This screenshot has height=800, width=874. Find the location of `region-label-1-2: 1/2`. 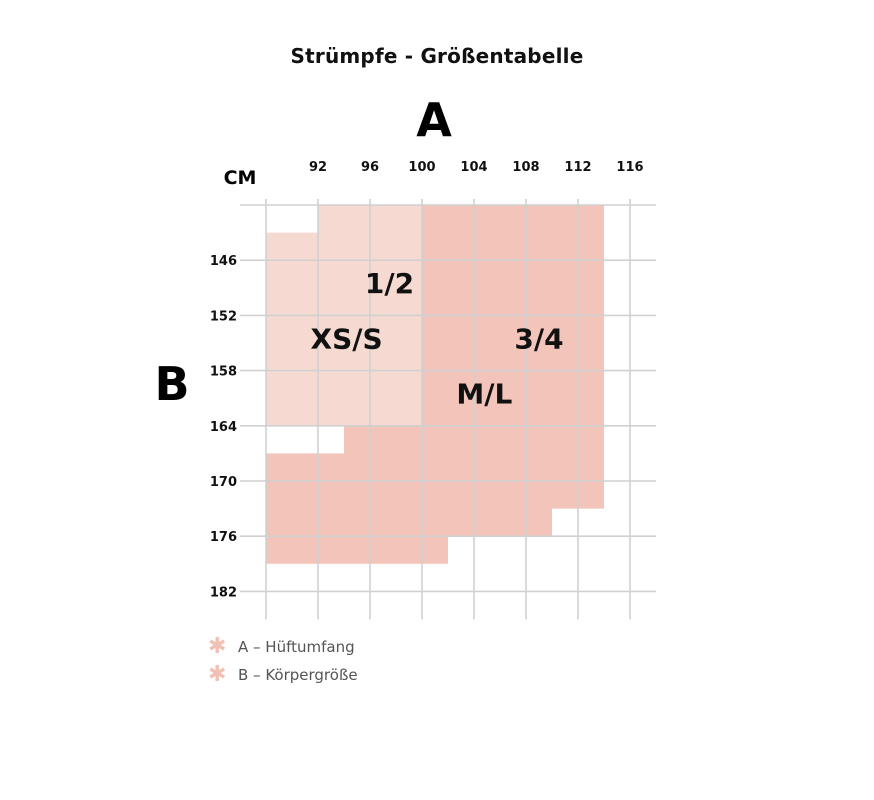

region-label-1-2: 1/2 is located at coordinates (389, 283).